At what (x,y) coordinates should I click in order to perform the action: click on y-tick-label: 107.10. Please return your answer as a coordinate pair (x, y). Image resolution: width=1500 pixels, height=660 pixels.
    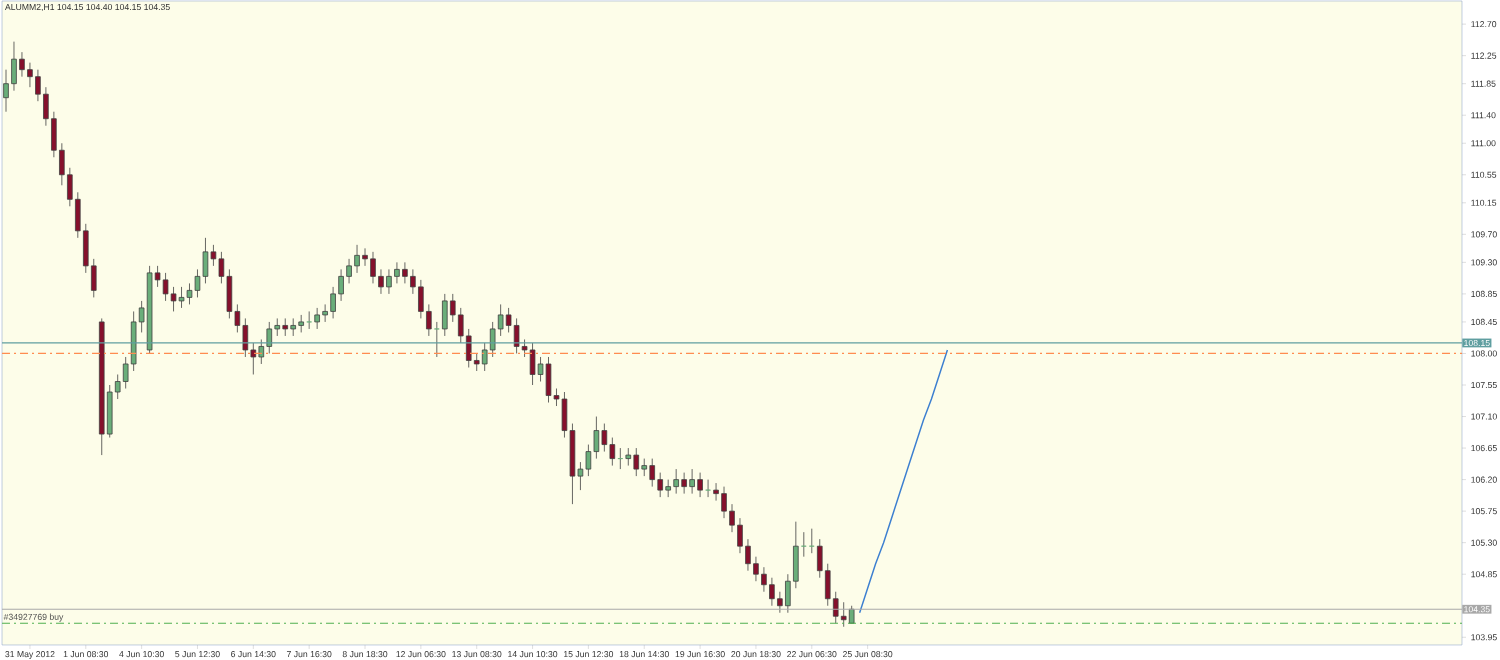
    Looking at the image, I should click on (1484, 416).